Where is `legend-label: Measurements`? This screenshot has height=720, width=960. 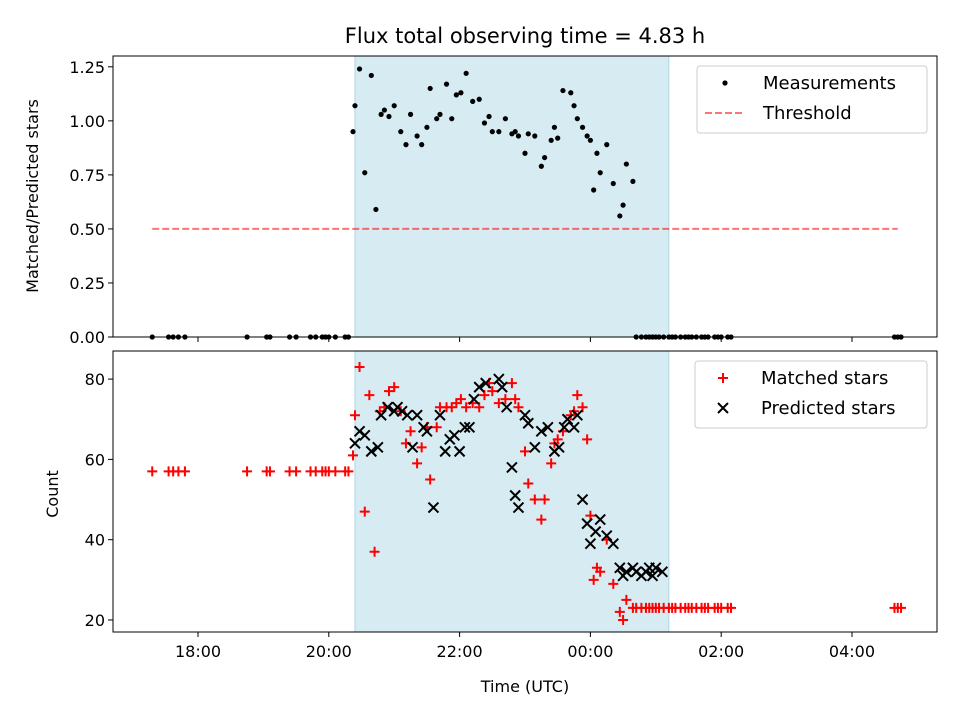 legend-label: Measurements is located at coordinates (829, 83).